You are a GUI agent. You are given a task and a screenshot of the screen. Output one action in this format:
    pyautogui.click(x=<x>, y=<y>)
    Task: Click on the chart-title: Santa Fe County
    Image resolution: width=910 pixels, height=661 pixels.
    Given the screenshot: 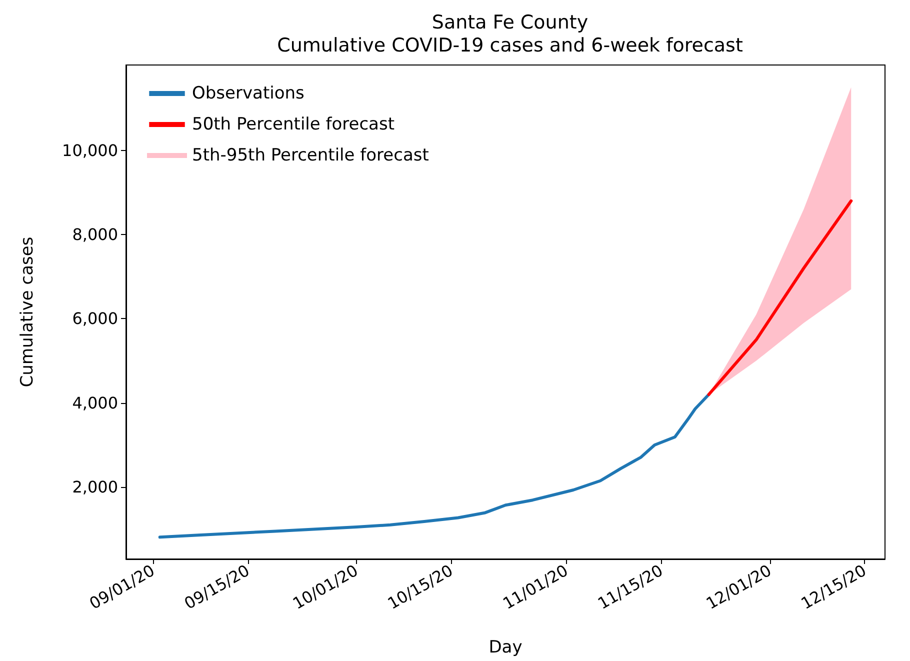 What is the action you would take?
    pyautogui.click(x=510, y=23)
    